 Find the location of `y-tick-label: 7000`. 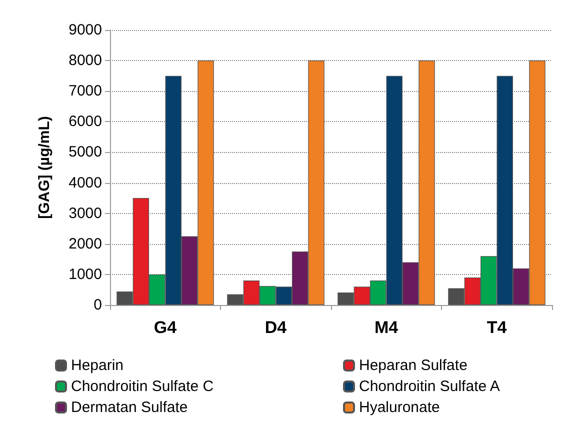

y-tick-label: 7000 is located at coordinates (85, 91).